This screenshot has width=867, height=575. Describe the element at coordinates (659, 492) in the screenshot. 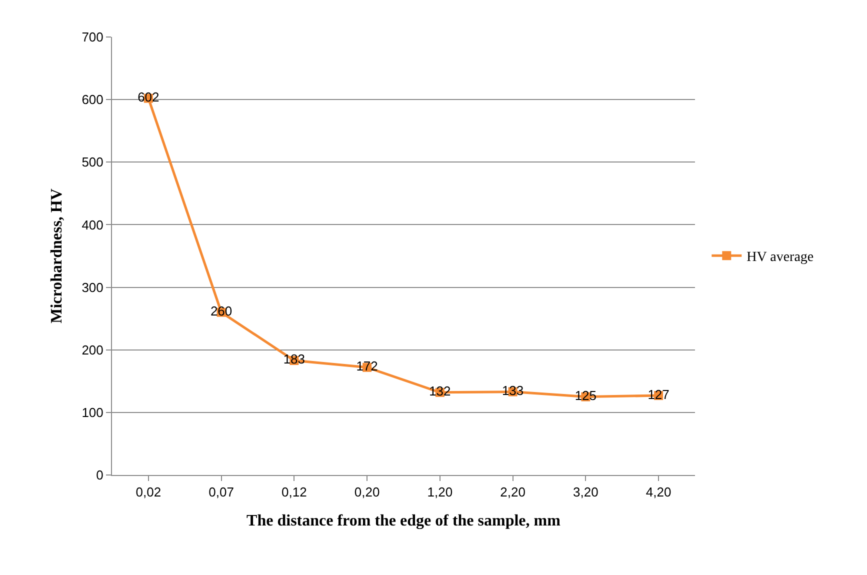

I see `x-tick-label: 4,20` at that location.